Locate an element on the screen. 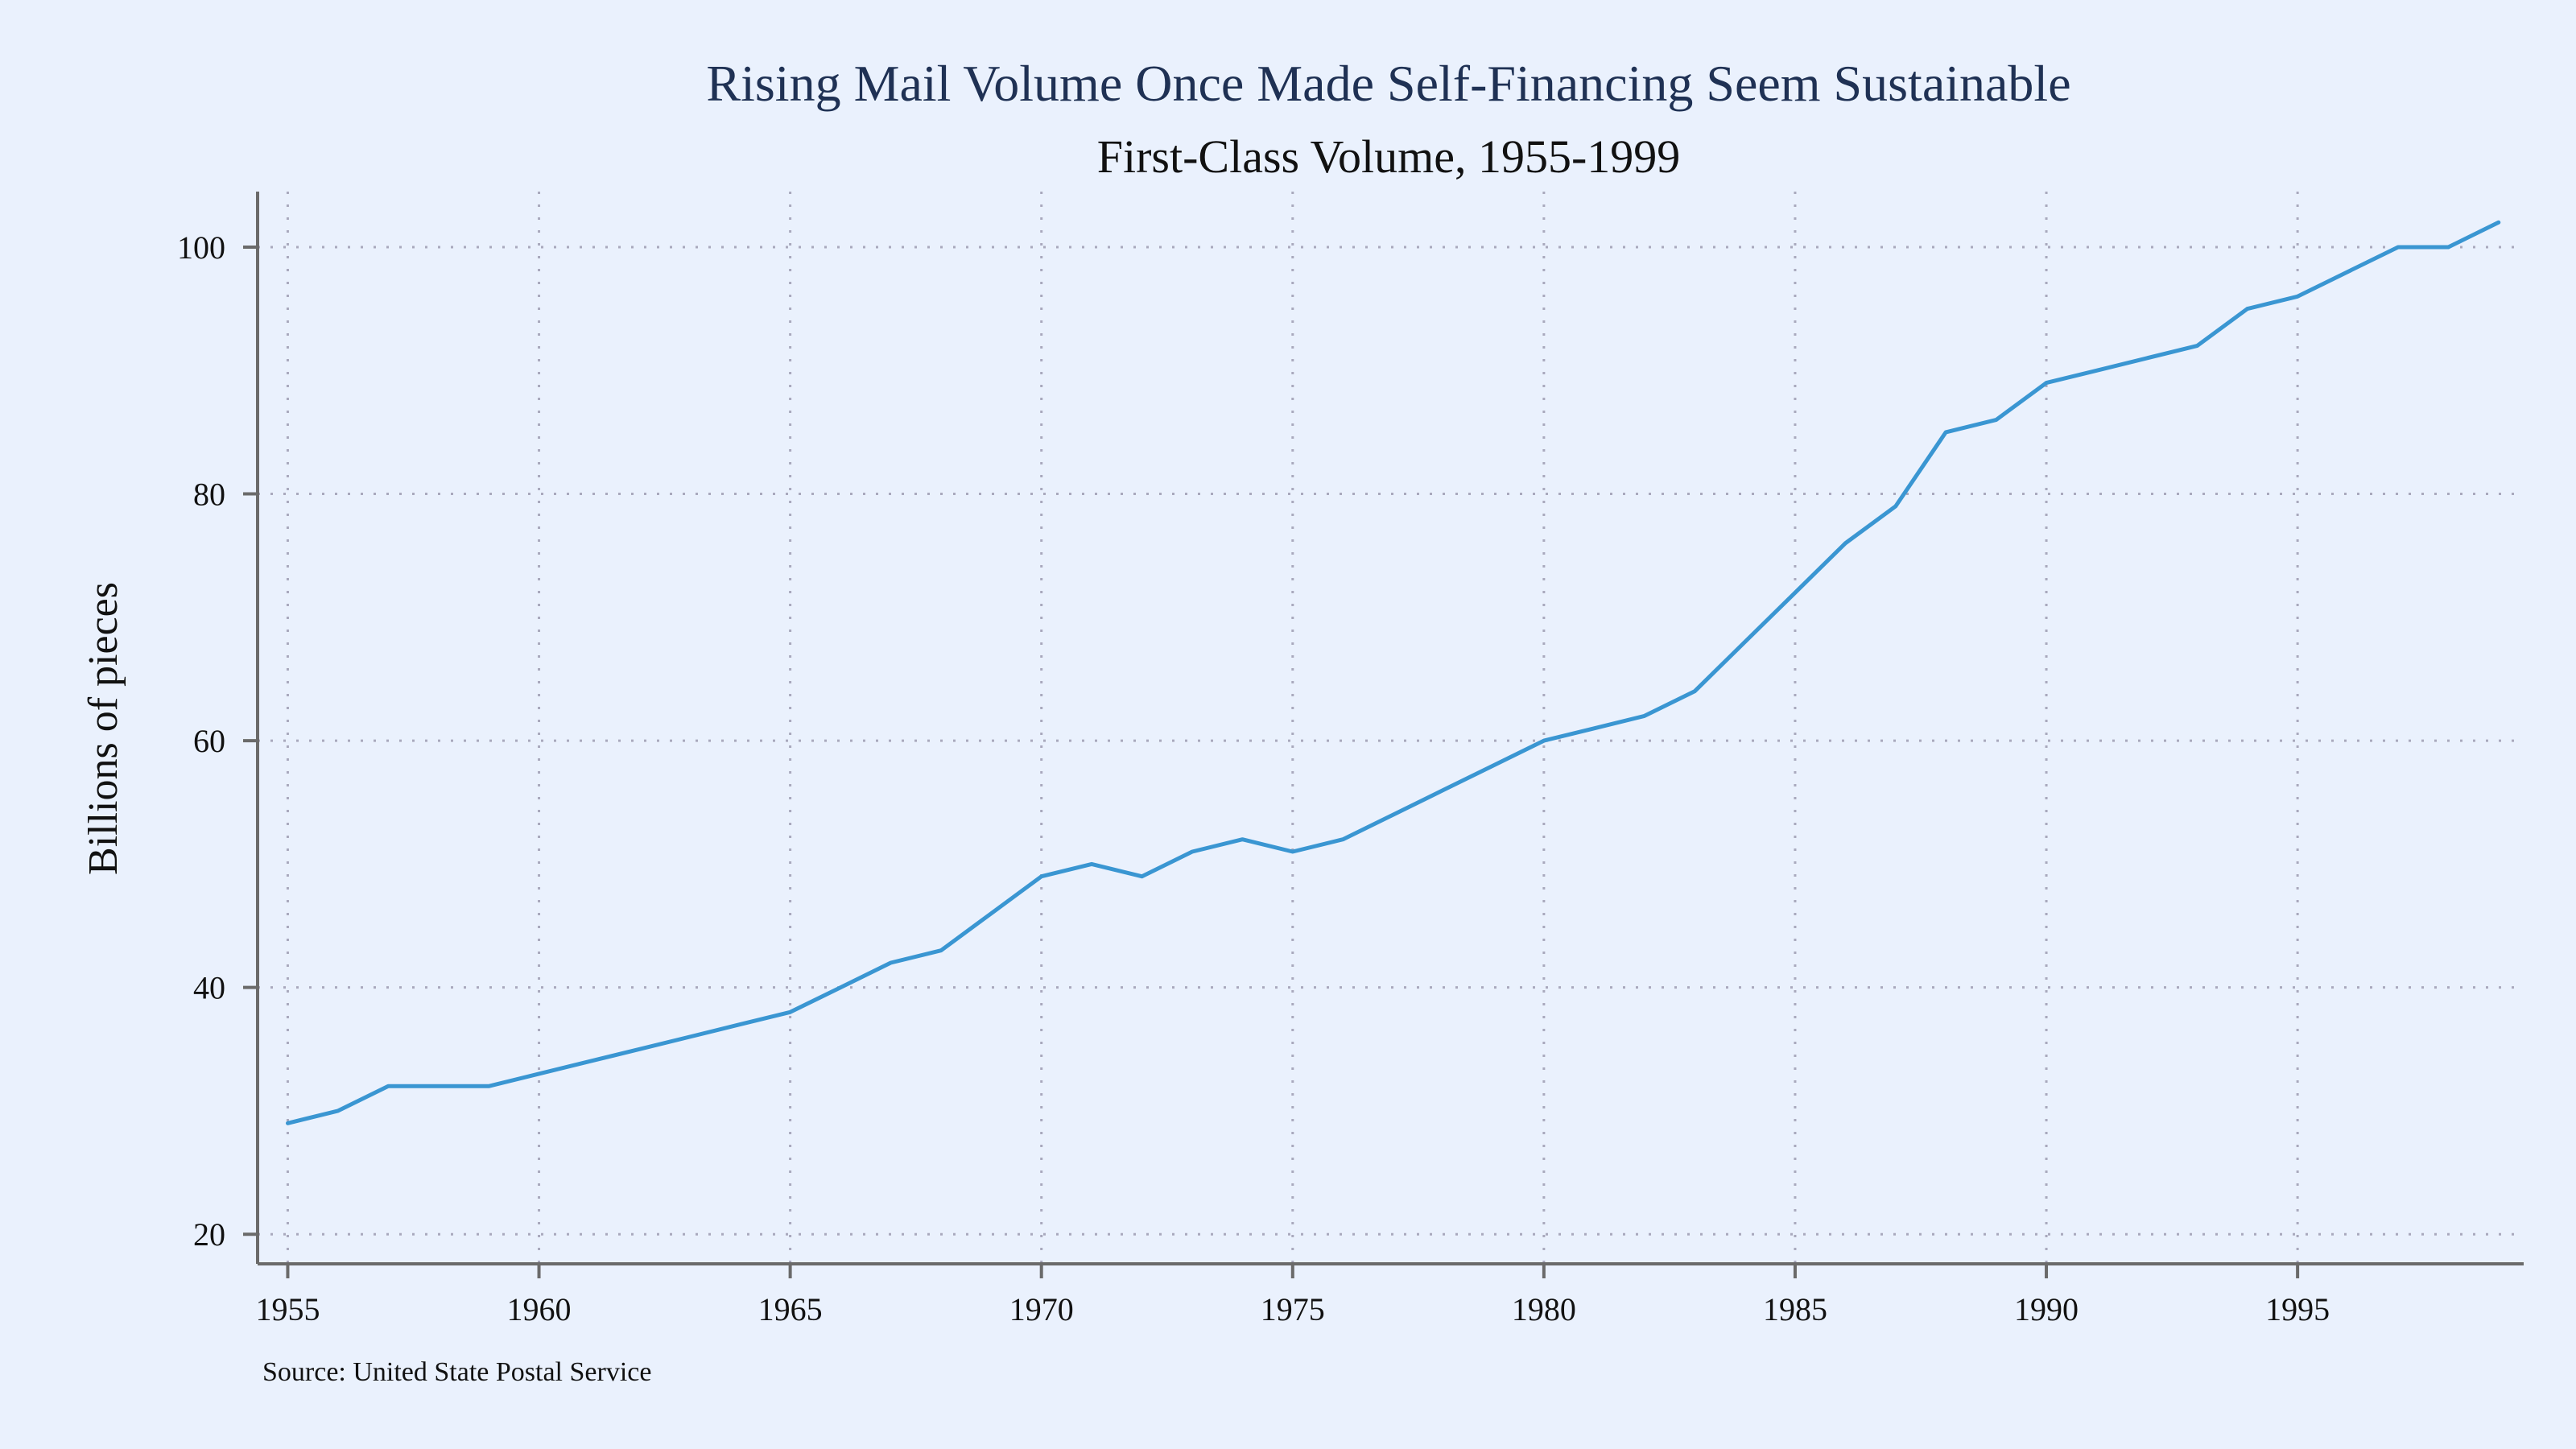 The image size is (2576, 1449). y-tick-label: 60 is located at coordinates (209, 741).